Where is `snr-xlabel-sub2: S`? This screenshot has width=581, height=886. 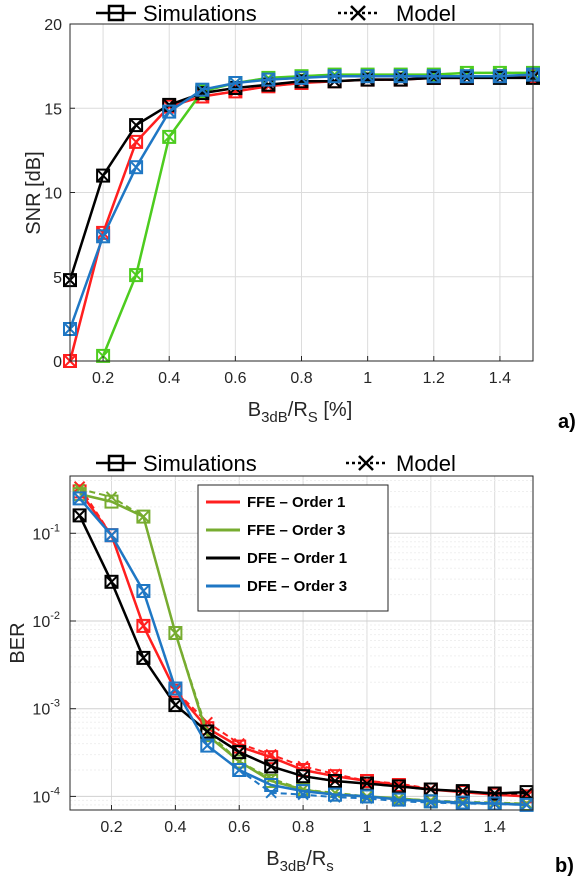 snr-xlabel-sub2: S is located at coordinates (313, 417).